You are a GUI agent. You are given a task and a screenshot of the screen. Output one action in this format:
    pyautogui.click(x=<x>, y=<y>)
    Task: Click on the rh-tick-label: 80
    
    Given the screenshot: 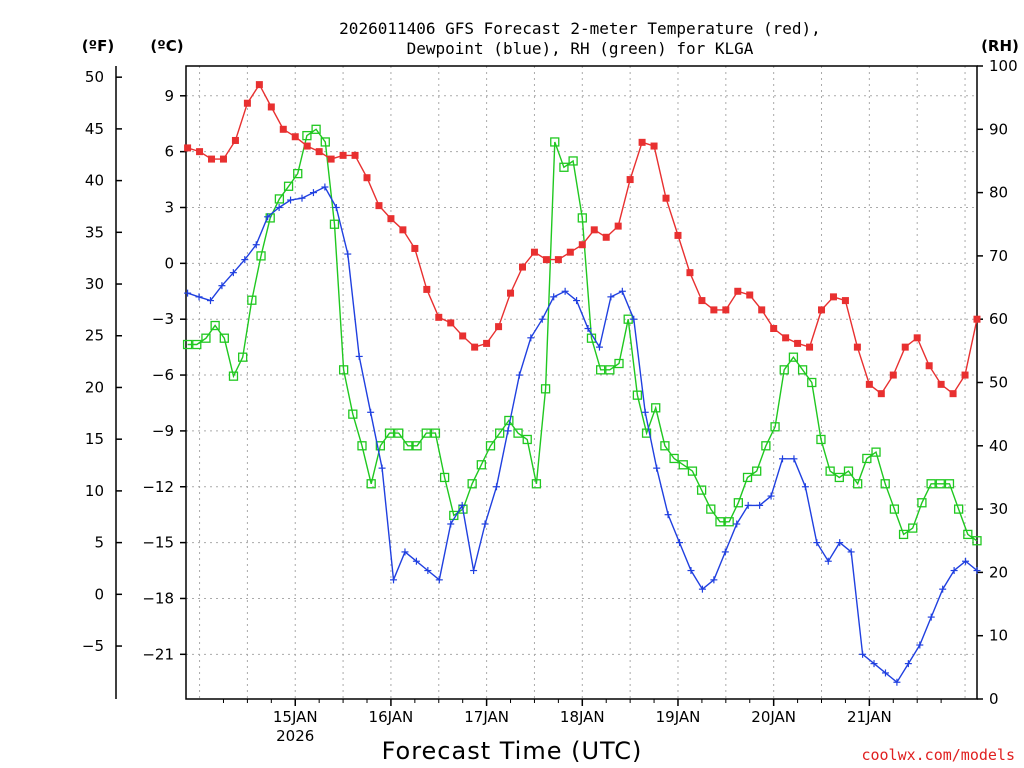 What is the action you would take?
    pyautogui.click(x=998, y=193)
    